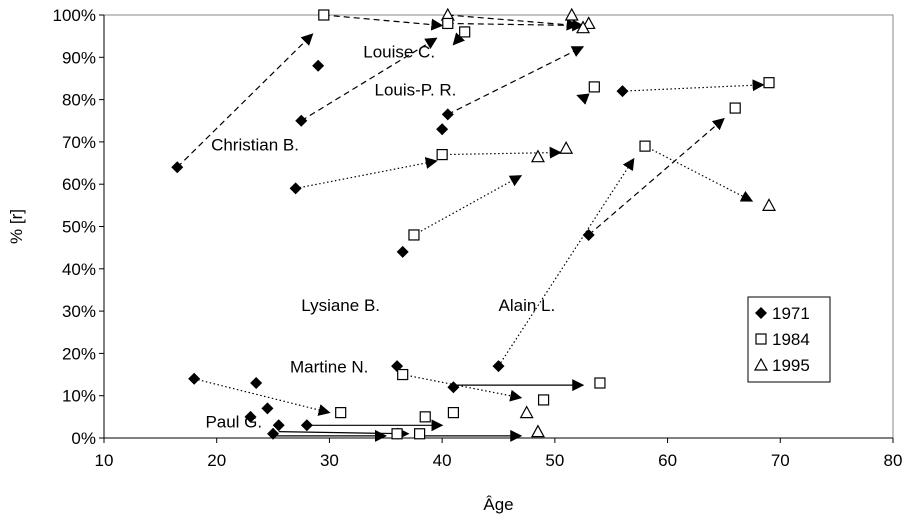 The image size is (916, 516). What do you see at coordinates (79, 100) in the screenshot?
I see `y-tick-label: 80%` at bounding box center [79, 100].